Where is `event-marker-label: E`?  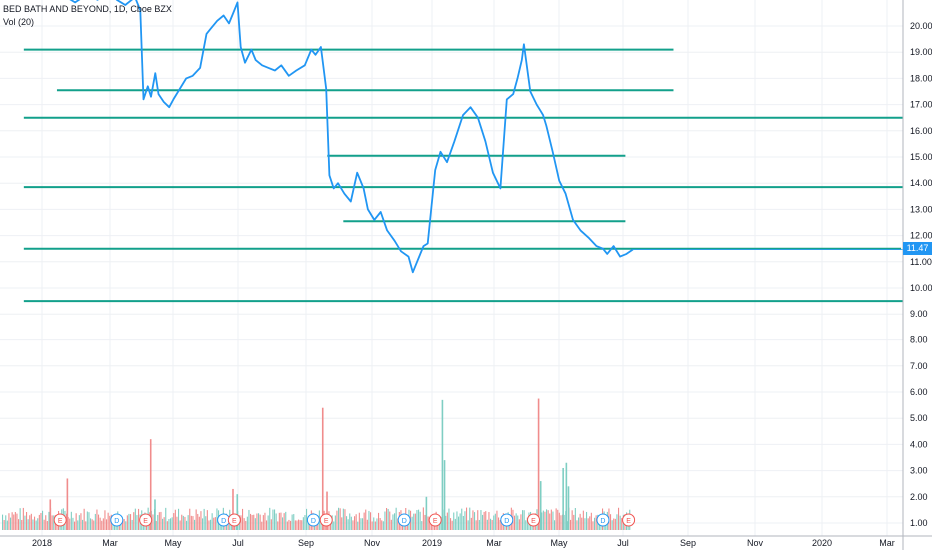
event-marker-label: E is located at coordinates (234, 521).